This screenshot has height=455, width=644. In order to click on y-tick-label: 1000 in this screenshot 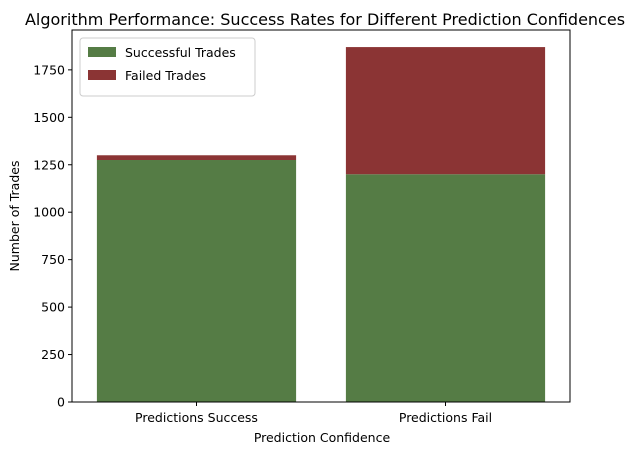, I will do `click(49, 212)`.